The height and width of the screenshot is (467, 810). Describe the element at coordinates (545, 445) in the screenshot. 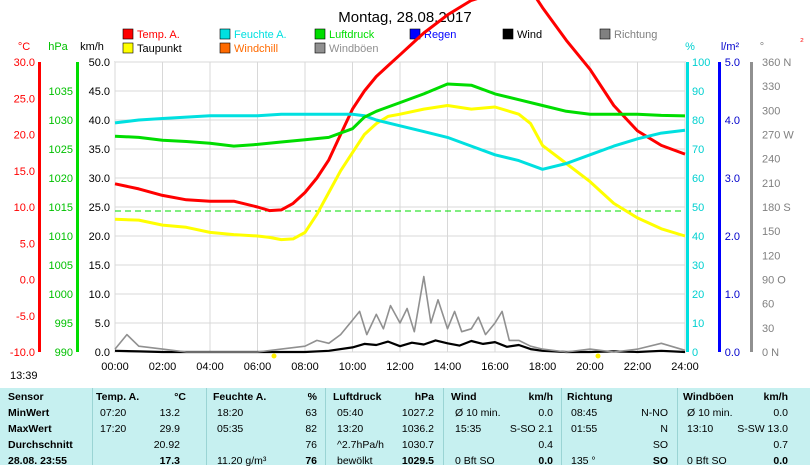

I see `table-cell: 0.4` at that location.